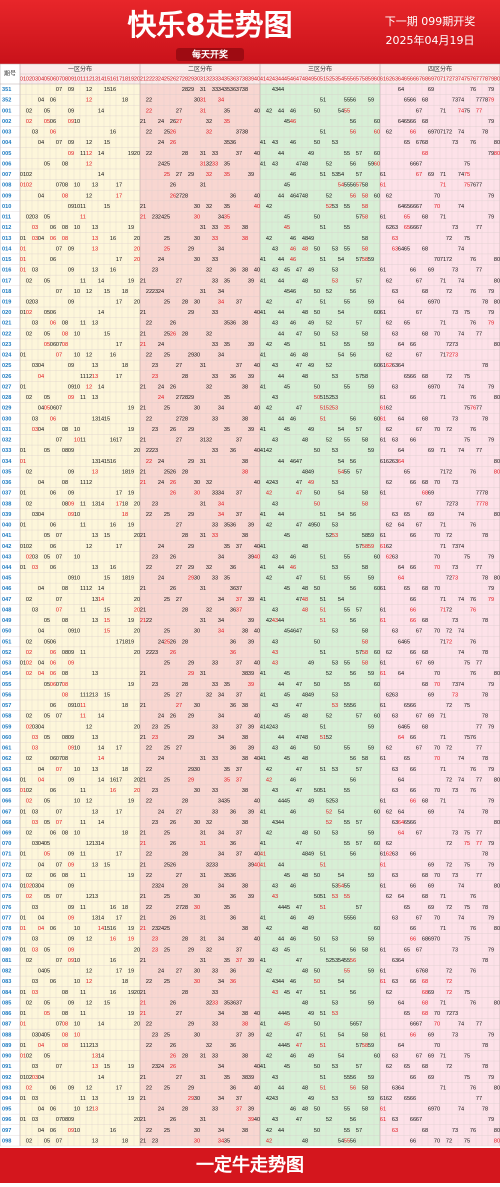 This screenshot has height=1187, width=500. Describe the element at coordinates (149, 982) in the screenshot. I see `drawn-number: 22` at that location.